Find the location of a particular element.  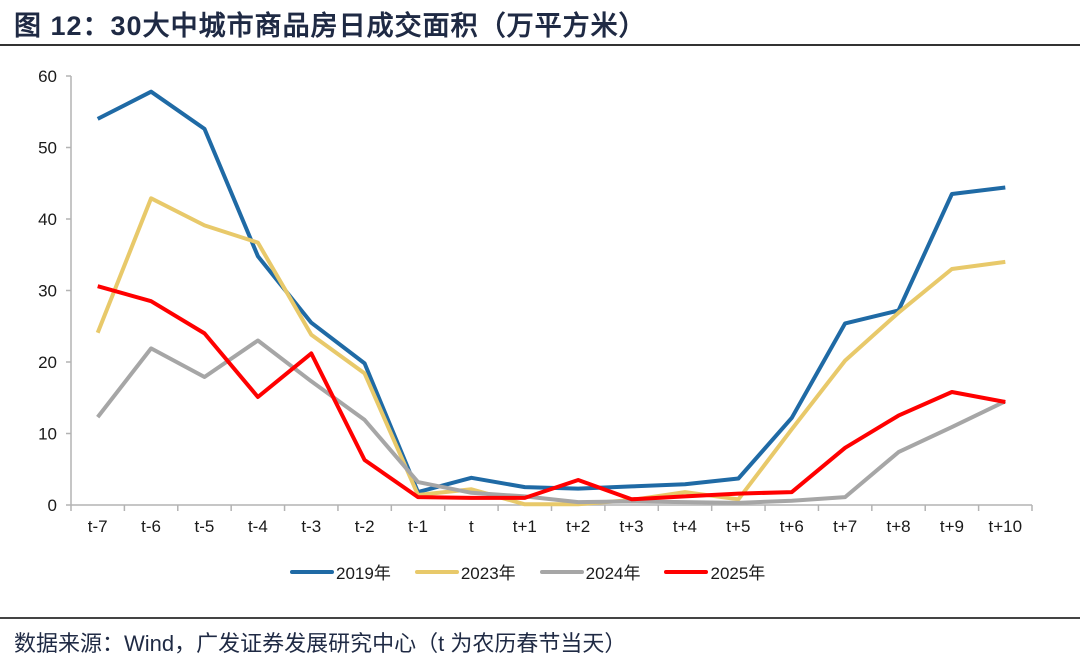

legend-item-2025: 2025年 is located at coordinates (714, 571).